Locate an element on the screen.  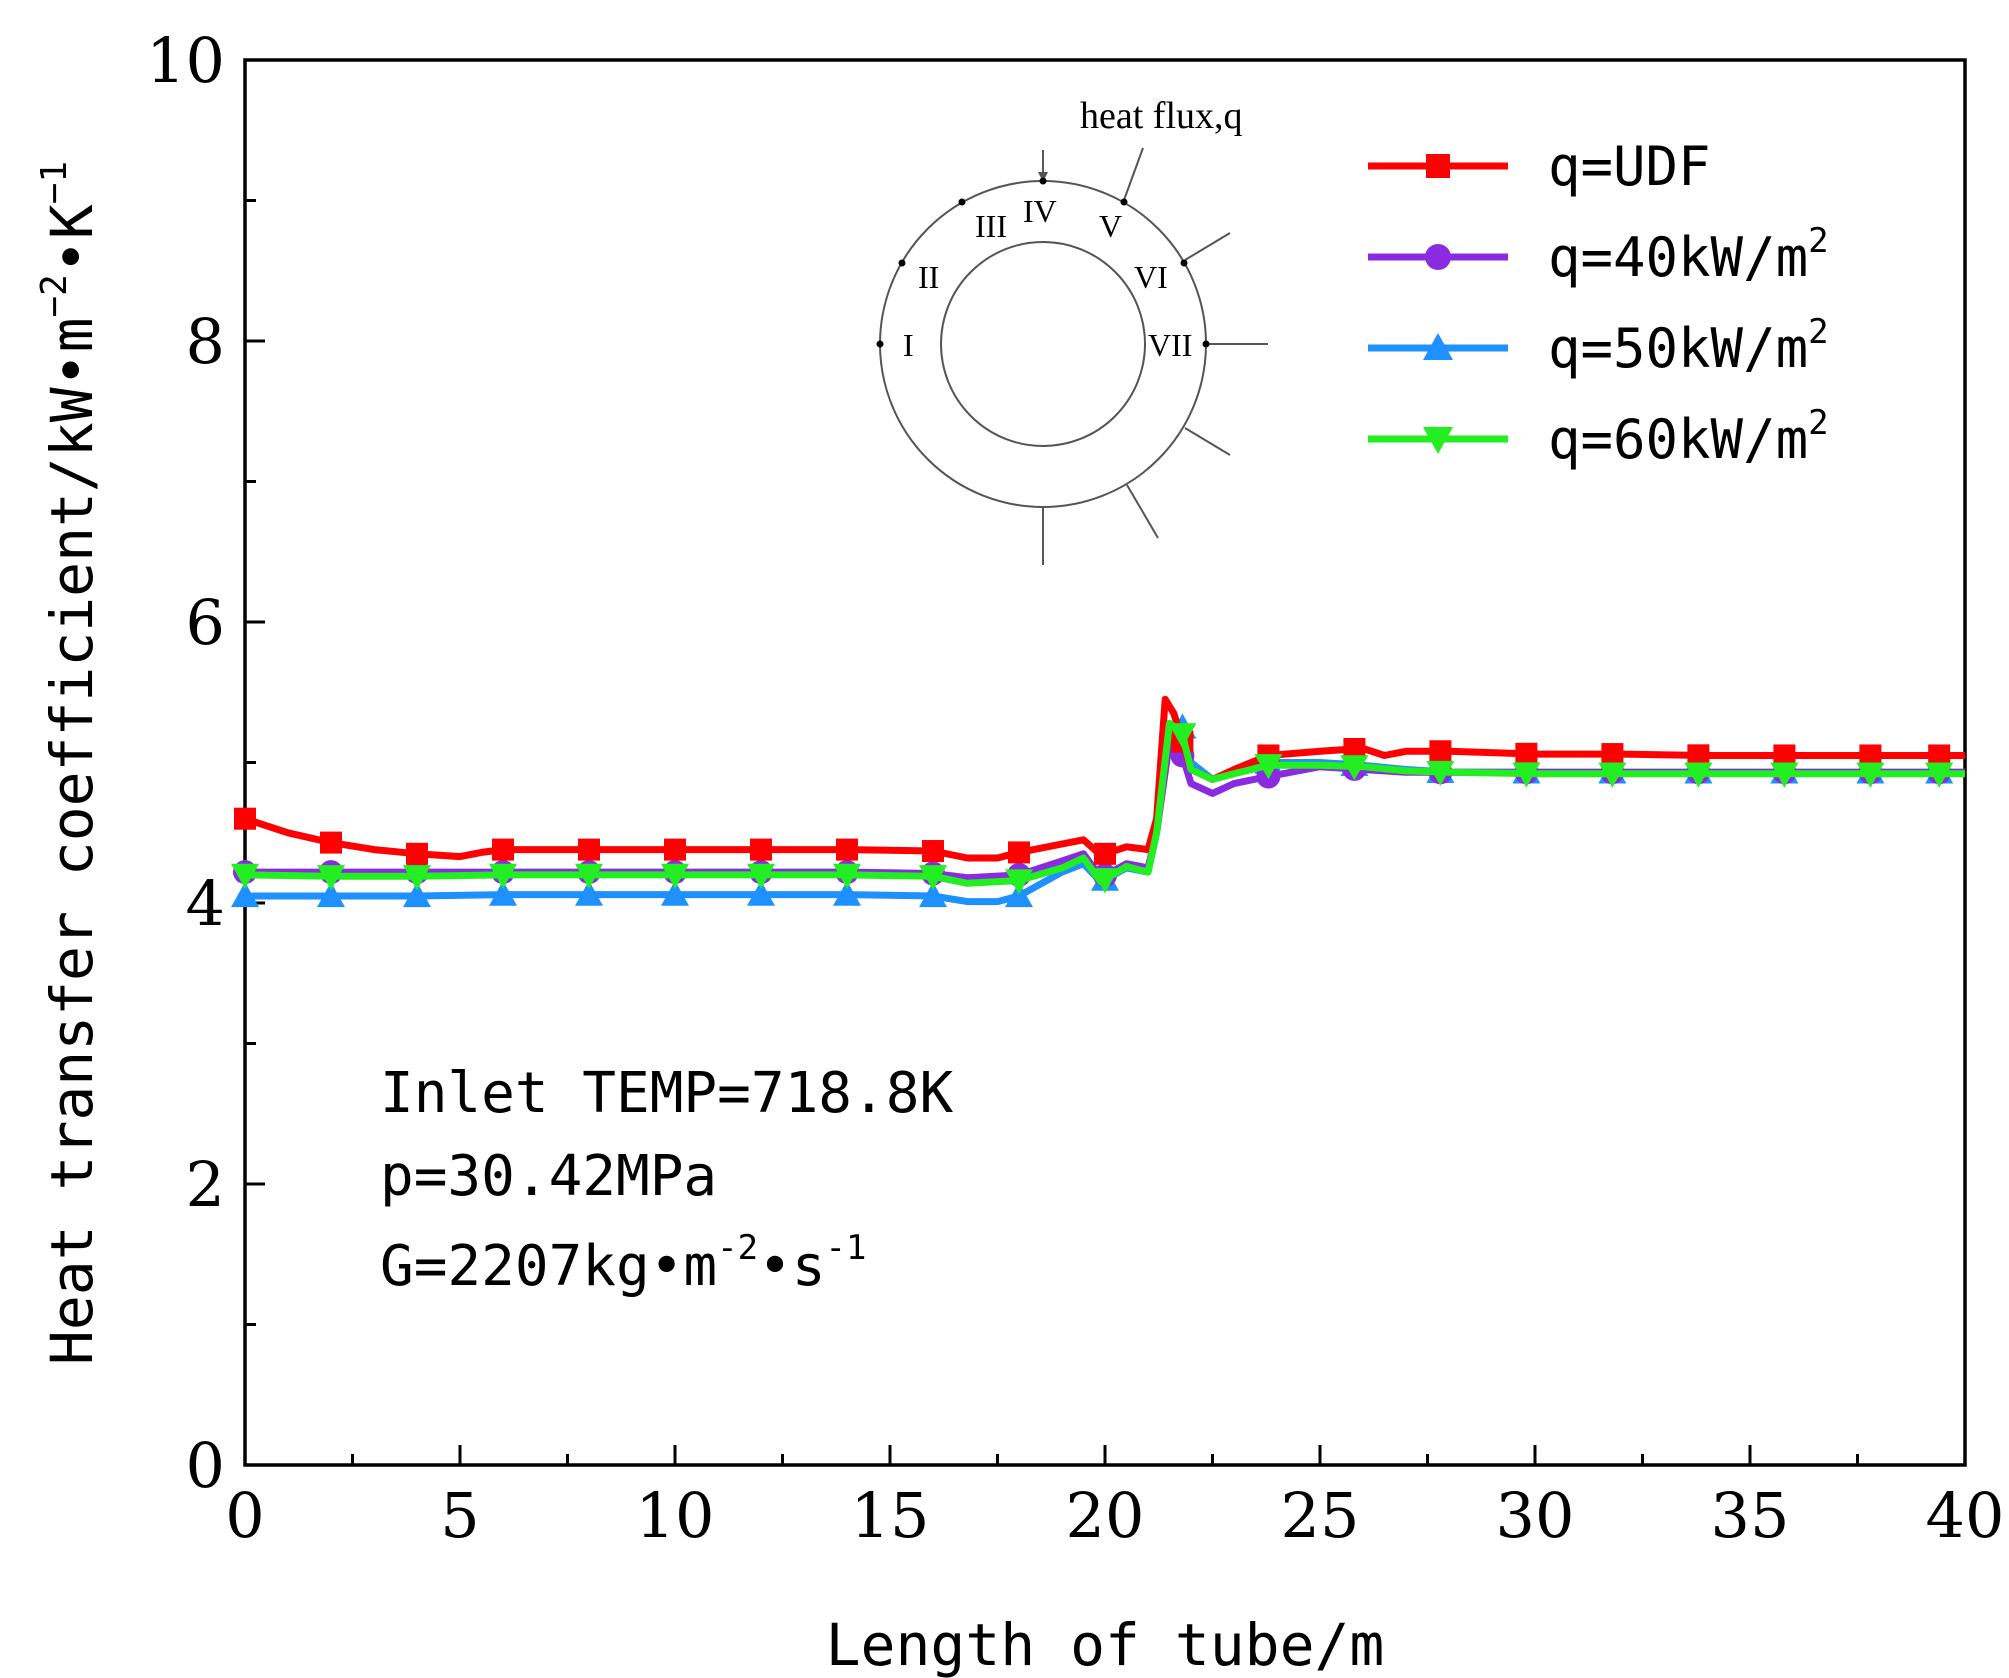
svg-text:Heat transfer coefficient/kW•m: Heat transfer coefficient/kW•m−2•K−1 is located at coordinates (70, 763).